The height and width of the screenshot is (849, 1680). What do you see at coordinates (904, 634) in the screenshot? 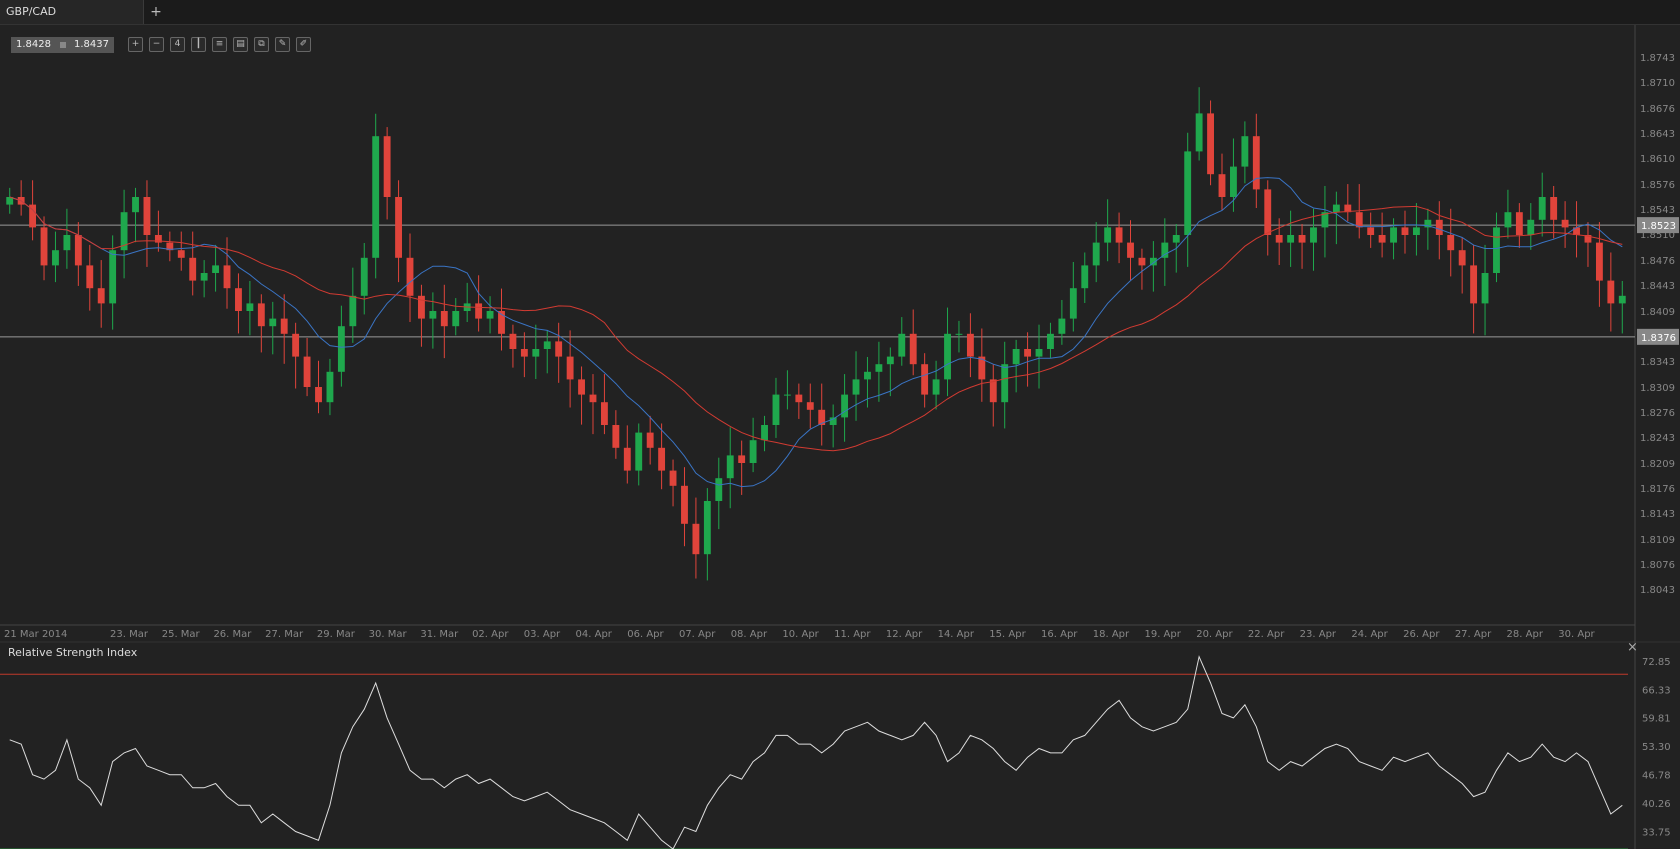
I see `time-tick-label: 12. Apr` at bounding box center [904, 634].